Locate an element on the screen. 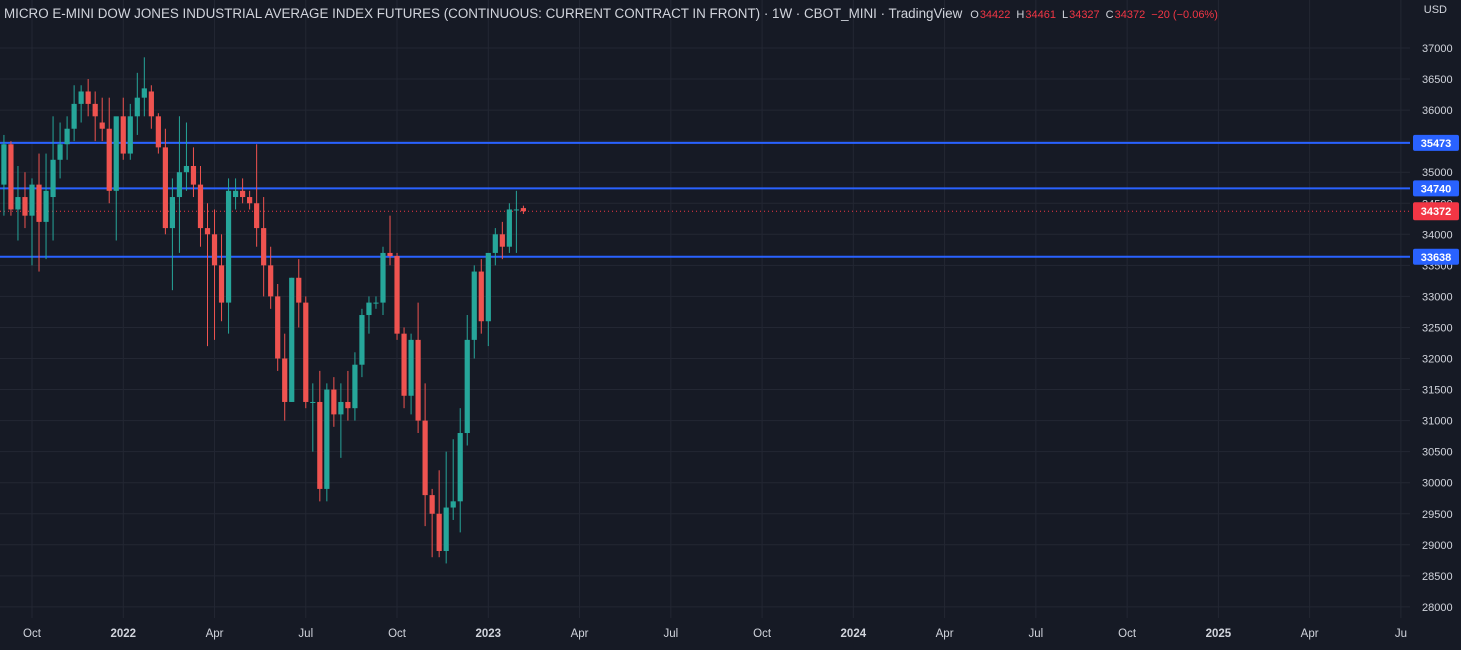  y-tick-label: 30500 is located at coordinates (1437, 453).